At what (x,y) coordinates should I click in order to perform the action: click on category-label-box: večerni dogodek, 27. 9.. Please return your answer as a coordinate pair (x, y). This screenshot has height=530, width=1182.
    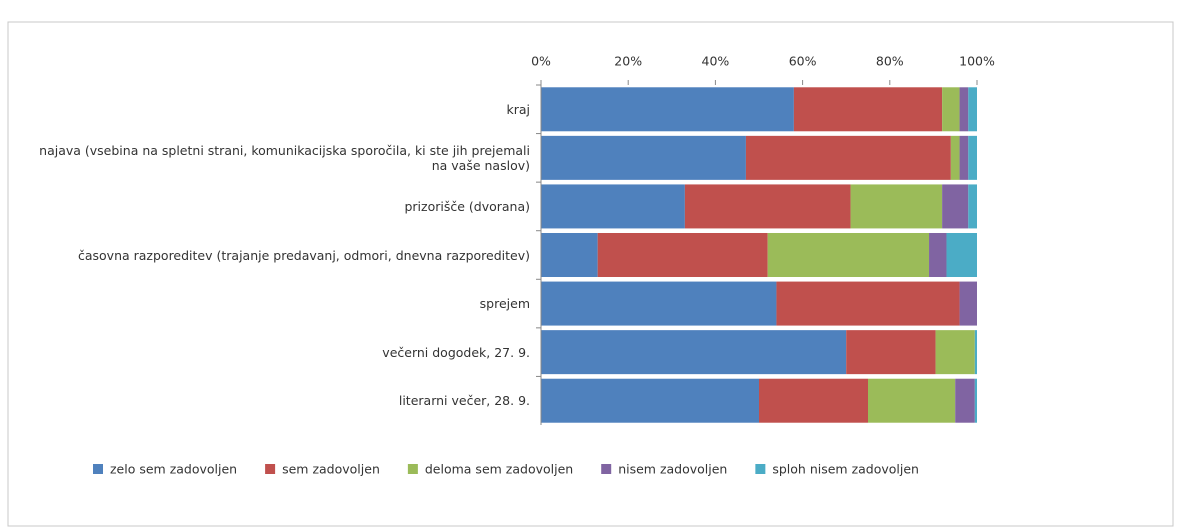
    Looking at the image, I should click on (456, 352).